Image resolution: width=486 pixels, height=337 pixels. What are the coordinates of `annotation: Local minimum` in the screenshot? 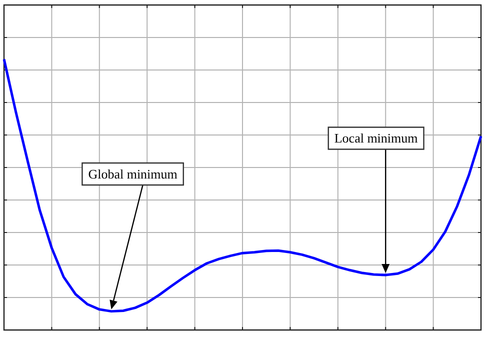 It's located at (376, 138).